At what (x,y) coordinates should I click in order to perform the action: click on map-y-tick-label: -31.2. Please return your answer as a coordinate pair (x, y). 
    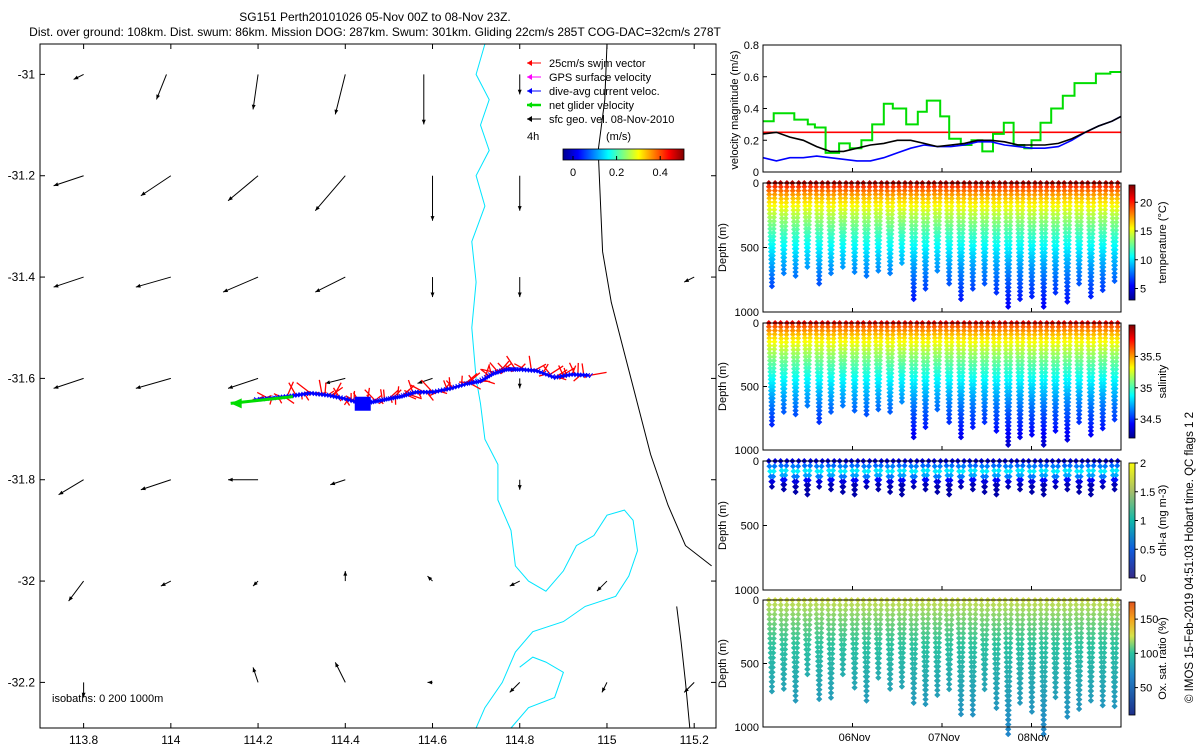
    Looking at the image, I should click on (22, 176).